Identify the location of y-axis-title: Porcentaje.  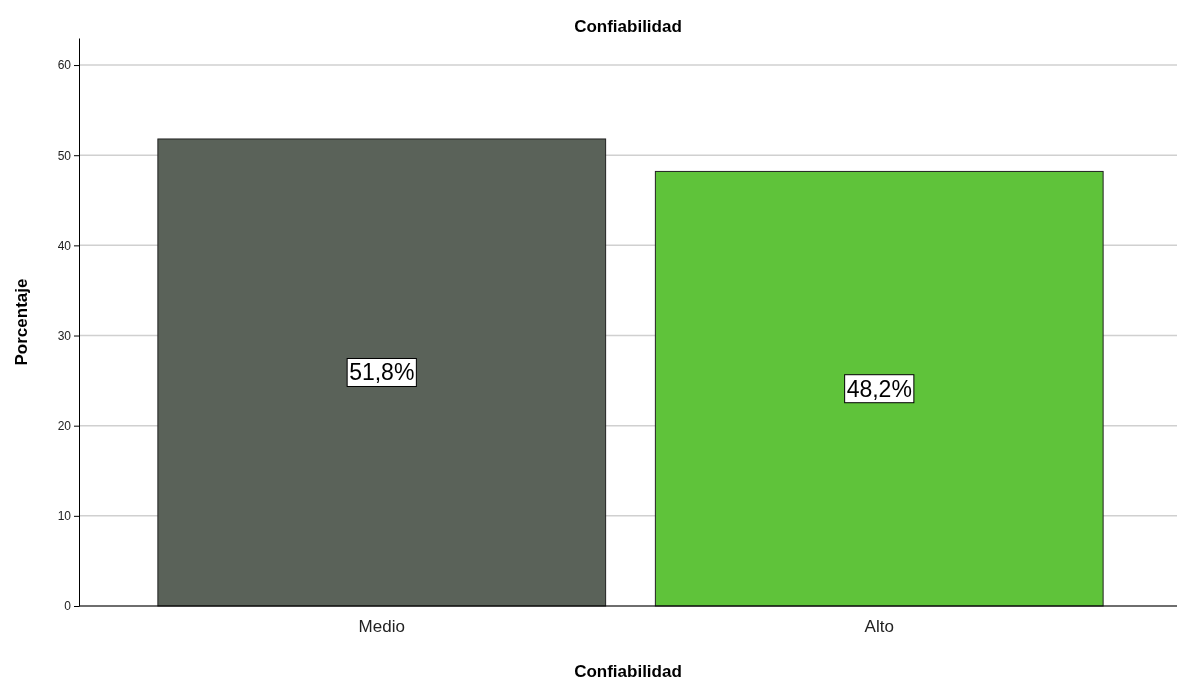
(21, 322).